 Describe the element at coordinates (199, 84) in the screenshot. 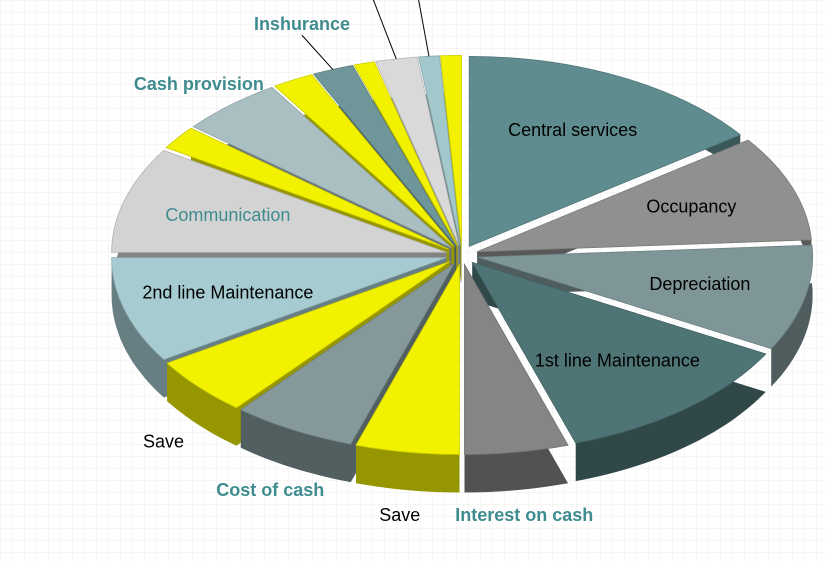

I see `slice-label: Cash provision` at that location.